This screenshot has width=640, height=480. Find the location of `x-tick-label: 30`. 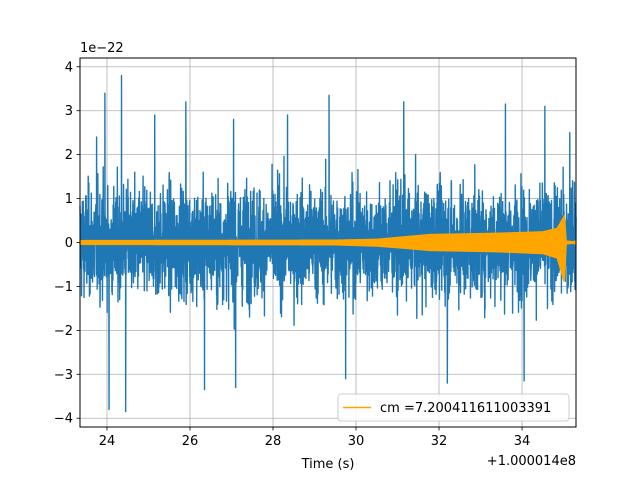

x-tick-label: 30 is located at coordinates (356, 441).